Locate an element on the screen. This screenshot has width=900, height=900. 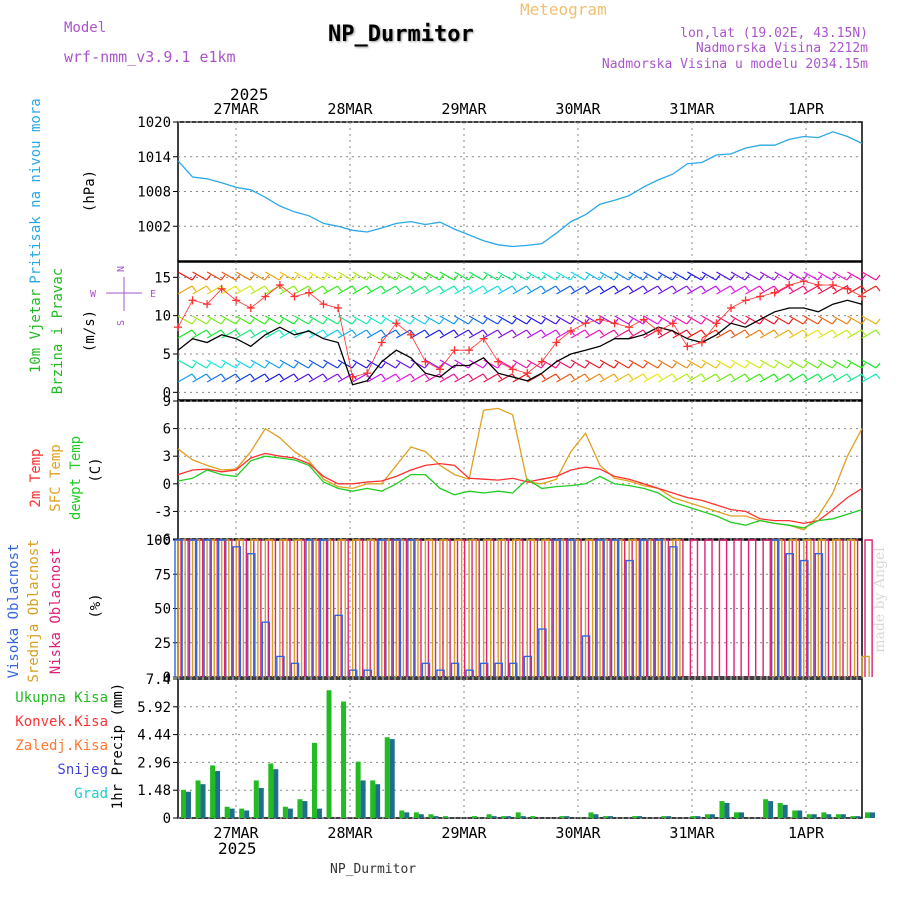
bottom-day-label: 28MAR is located at coordinates (350, 833).